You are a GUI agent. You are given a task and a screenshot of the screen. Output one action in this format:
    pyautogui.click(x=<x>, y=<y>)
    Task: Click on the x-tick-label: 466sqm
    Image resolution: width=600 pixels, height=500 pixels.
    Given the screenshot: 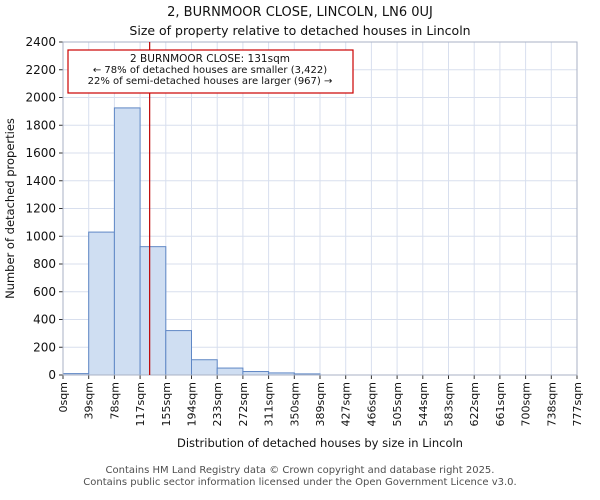 What is the action you would take?
    pyautogui.click(x=371, y=404)
    